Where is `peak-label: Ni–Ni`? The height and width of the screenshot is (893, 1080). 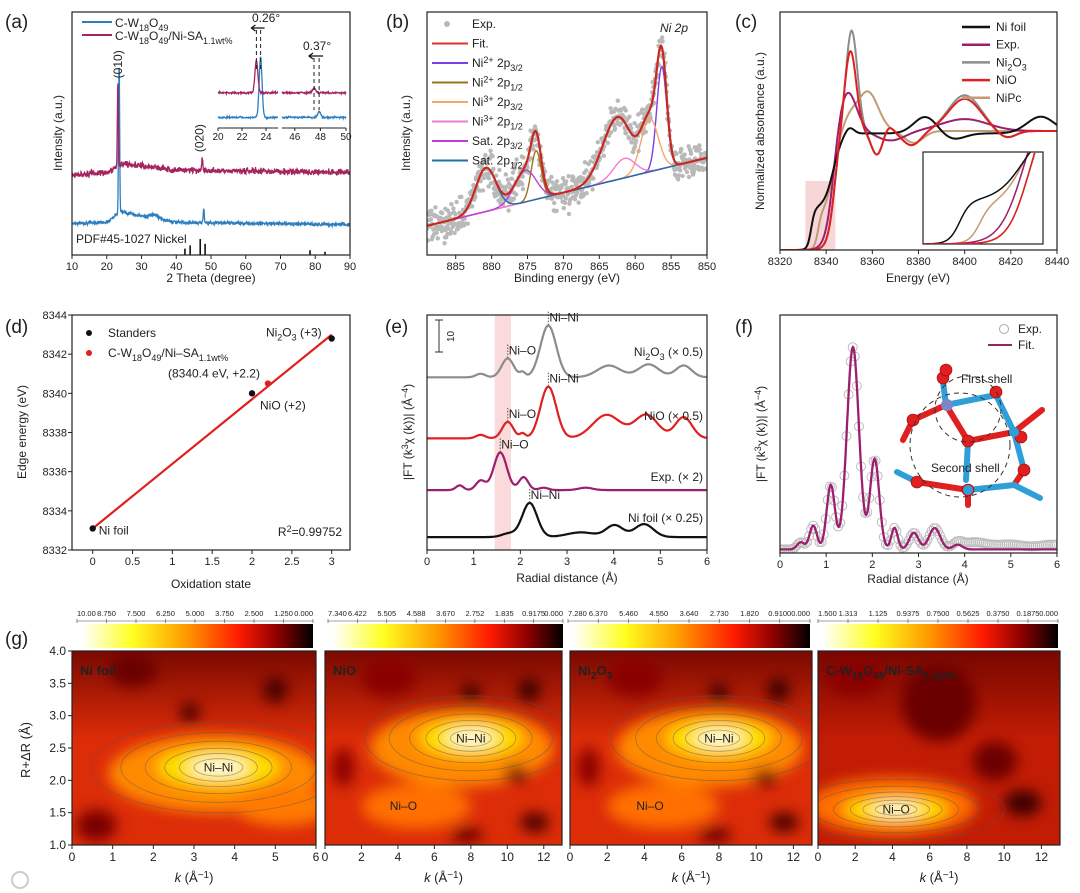 peak-label: Ni–Ni is located at coordinates (470, 738).